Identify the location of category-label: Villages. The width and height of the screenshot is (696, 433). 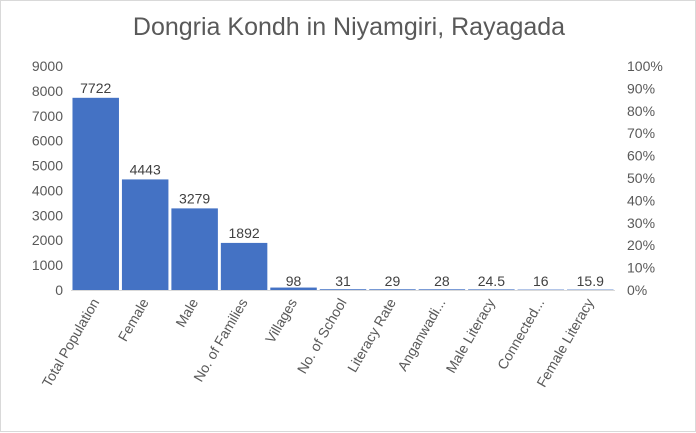
(281, 321).